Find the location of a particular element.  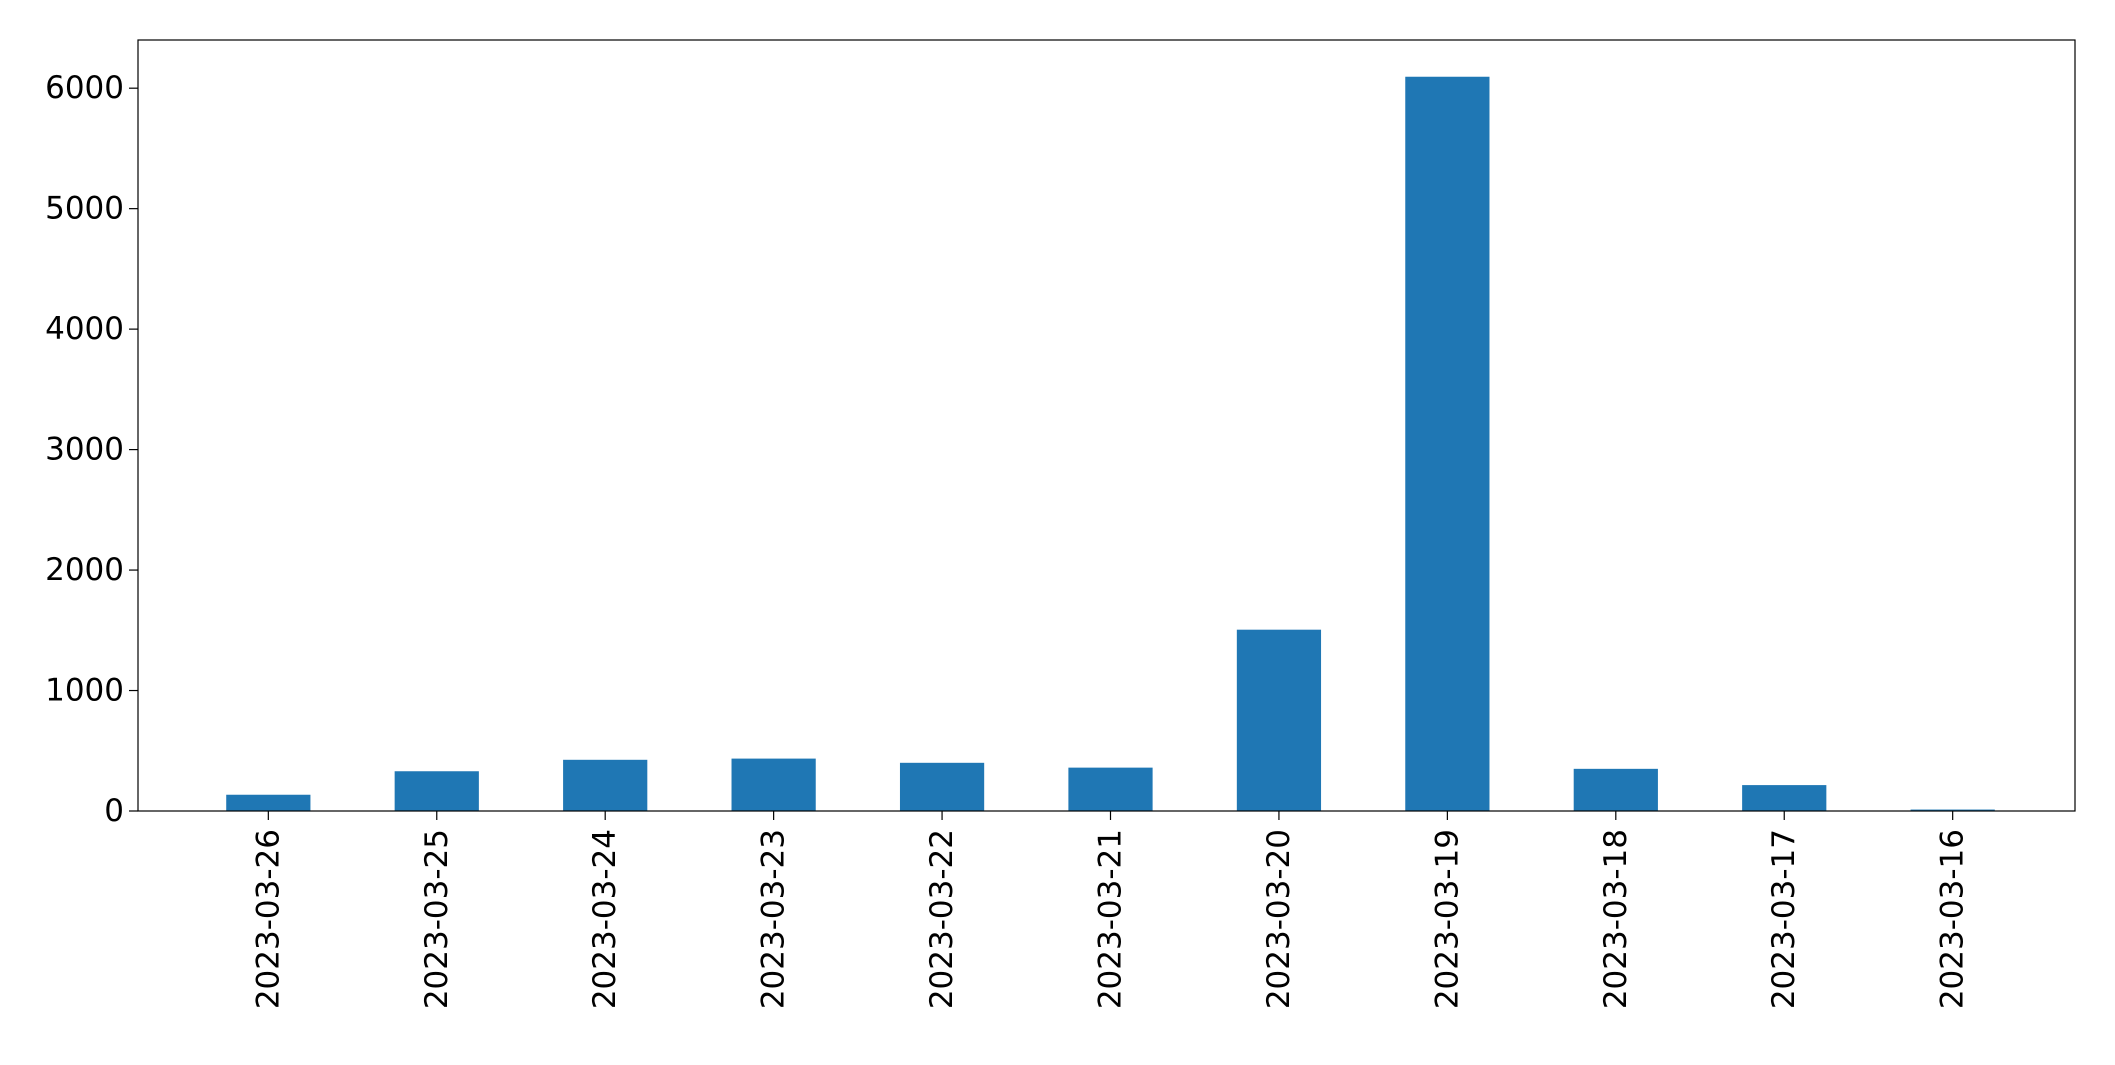

x-tick-label: 2023-03-17 is located at coordinates (1784, 919).